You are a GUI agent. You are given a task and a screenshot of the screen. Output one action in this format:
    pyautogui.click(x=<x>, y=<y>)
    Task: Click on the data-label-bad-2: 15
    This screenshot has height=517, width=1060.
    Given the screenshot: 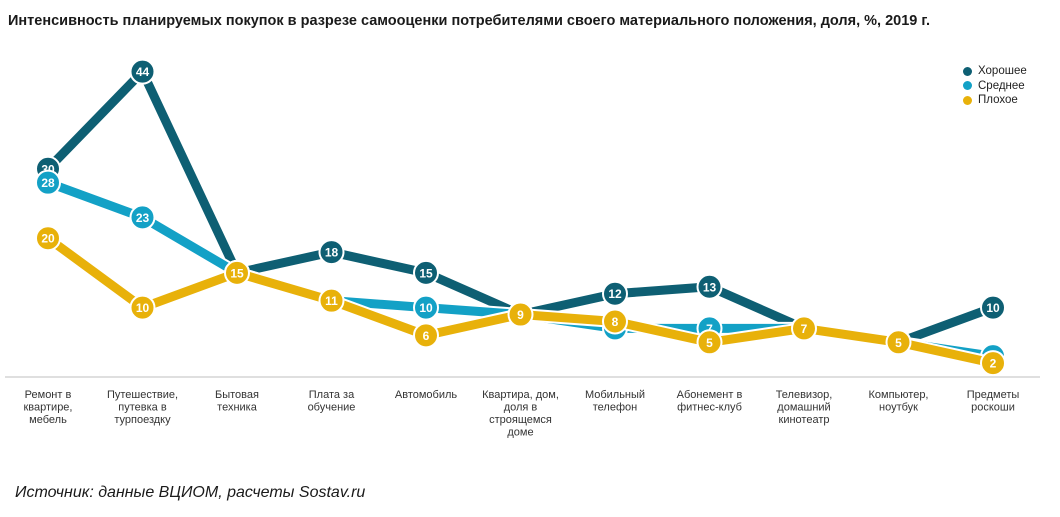 What is the action you would take?
    pyautogui.click(x=237, y=273)
    